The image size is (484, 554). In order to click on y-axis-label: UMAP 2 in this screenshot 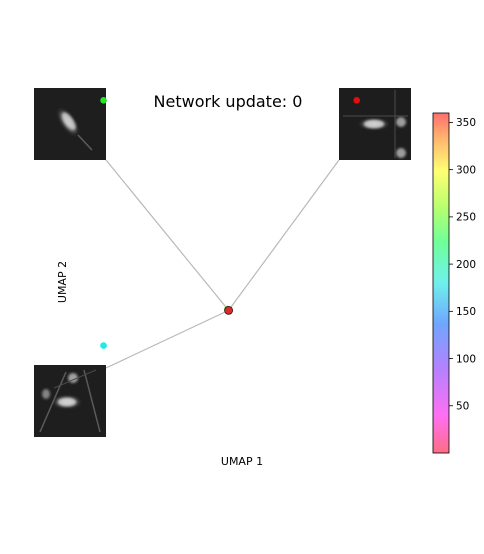, I will do `click(62, 282)`.